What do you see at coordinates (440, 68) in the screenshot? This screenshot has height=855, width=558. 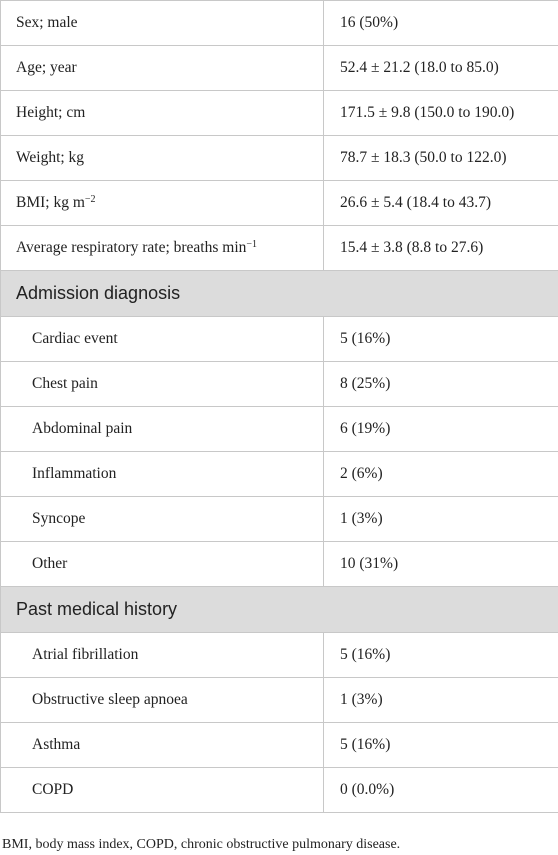 I see `row-value: 52.4 ± 21.2 (18.0 to 85.0)` at bounding box center [440, 68].